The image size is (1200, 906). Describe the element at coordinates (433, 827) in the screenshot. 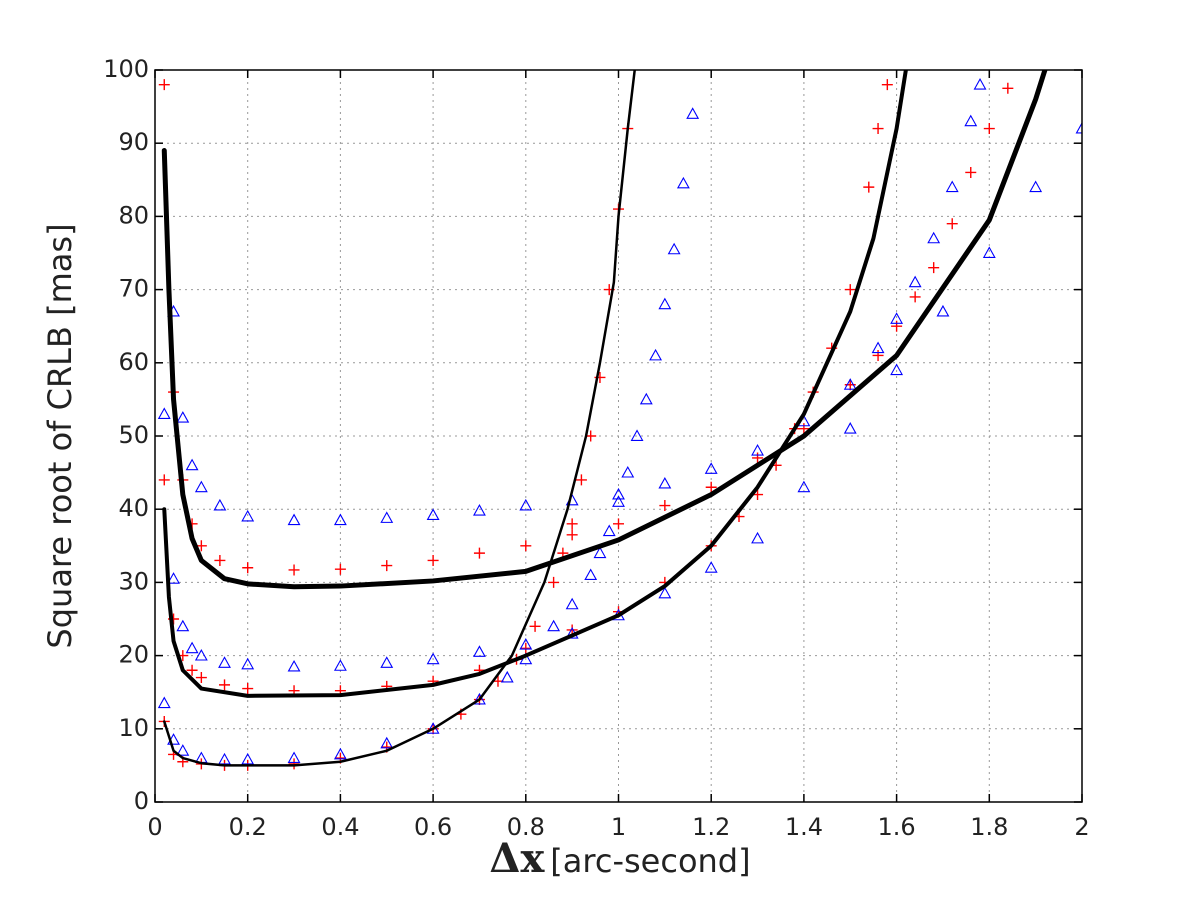

I see `x-tick-label: 0.6` at that location.